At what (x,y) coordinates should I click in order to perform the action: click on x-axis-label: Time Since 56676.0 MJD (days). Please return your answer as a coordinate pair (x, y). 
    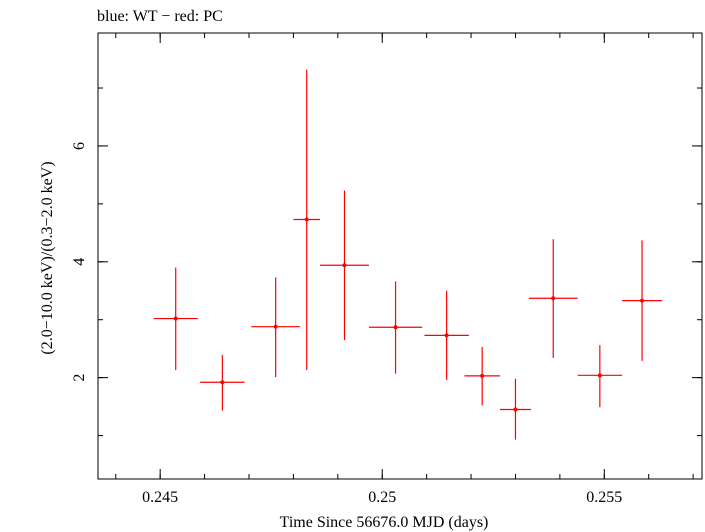
    Looking at the image, I should click on (384, 522).